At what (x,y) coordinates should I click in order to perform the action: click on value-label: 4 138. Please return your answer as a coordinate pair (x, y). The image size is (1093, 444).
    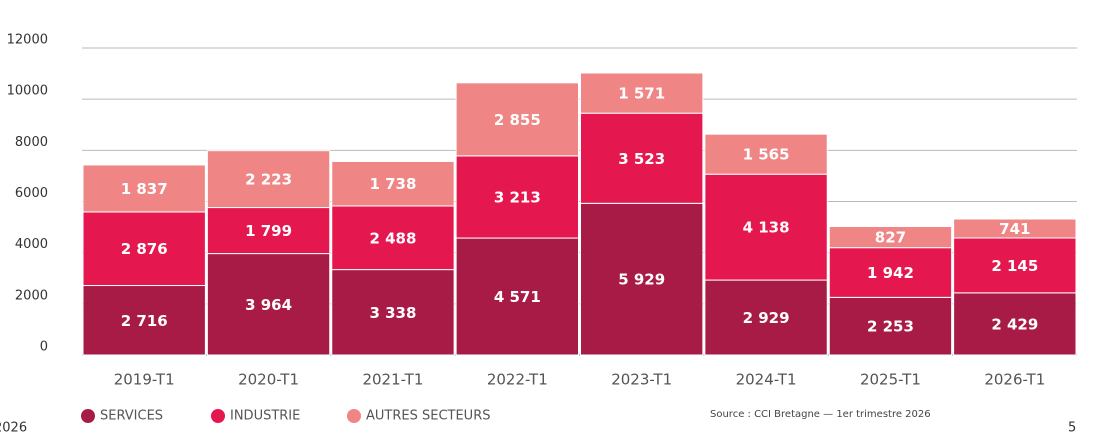
    Looking at the image, I should click on (766, 228).